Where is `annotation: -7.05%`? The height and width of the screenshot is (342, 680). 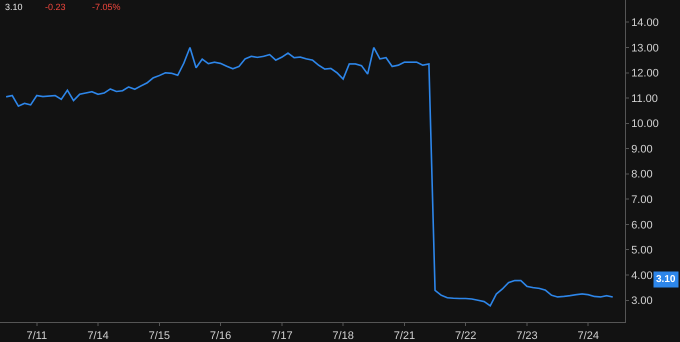
annotation: -7.05% is located at coordinates (106, 7).